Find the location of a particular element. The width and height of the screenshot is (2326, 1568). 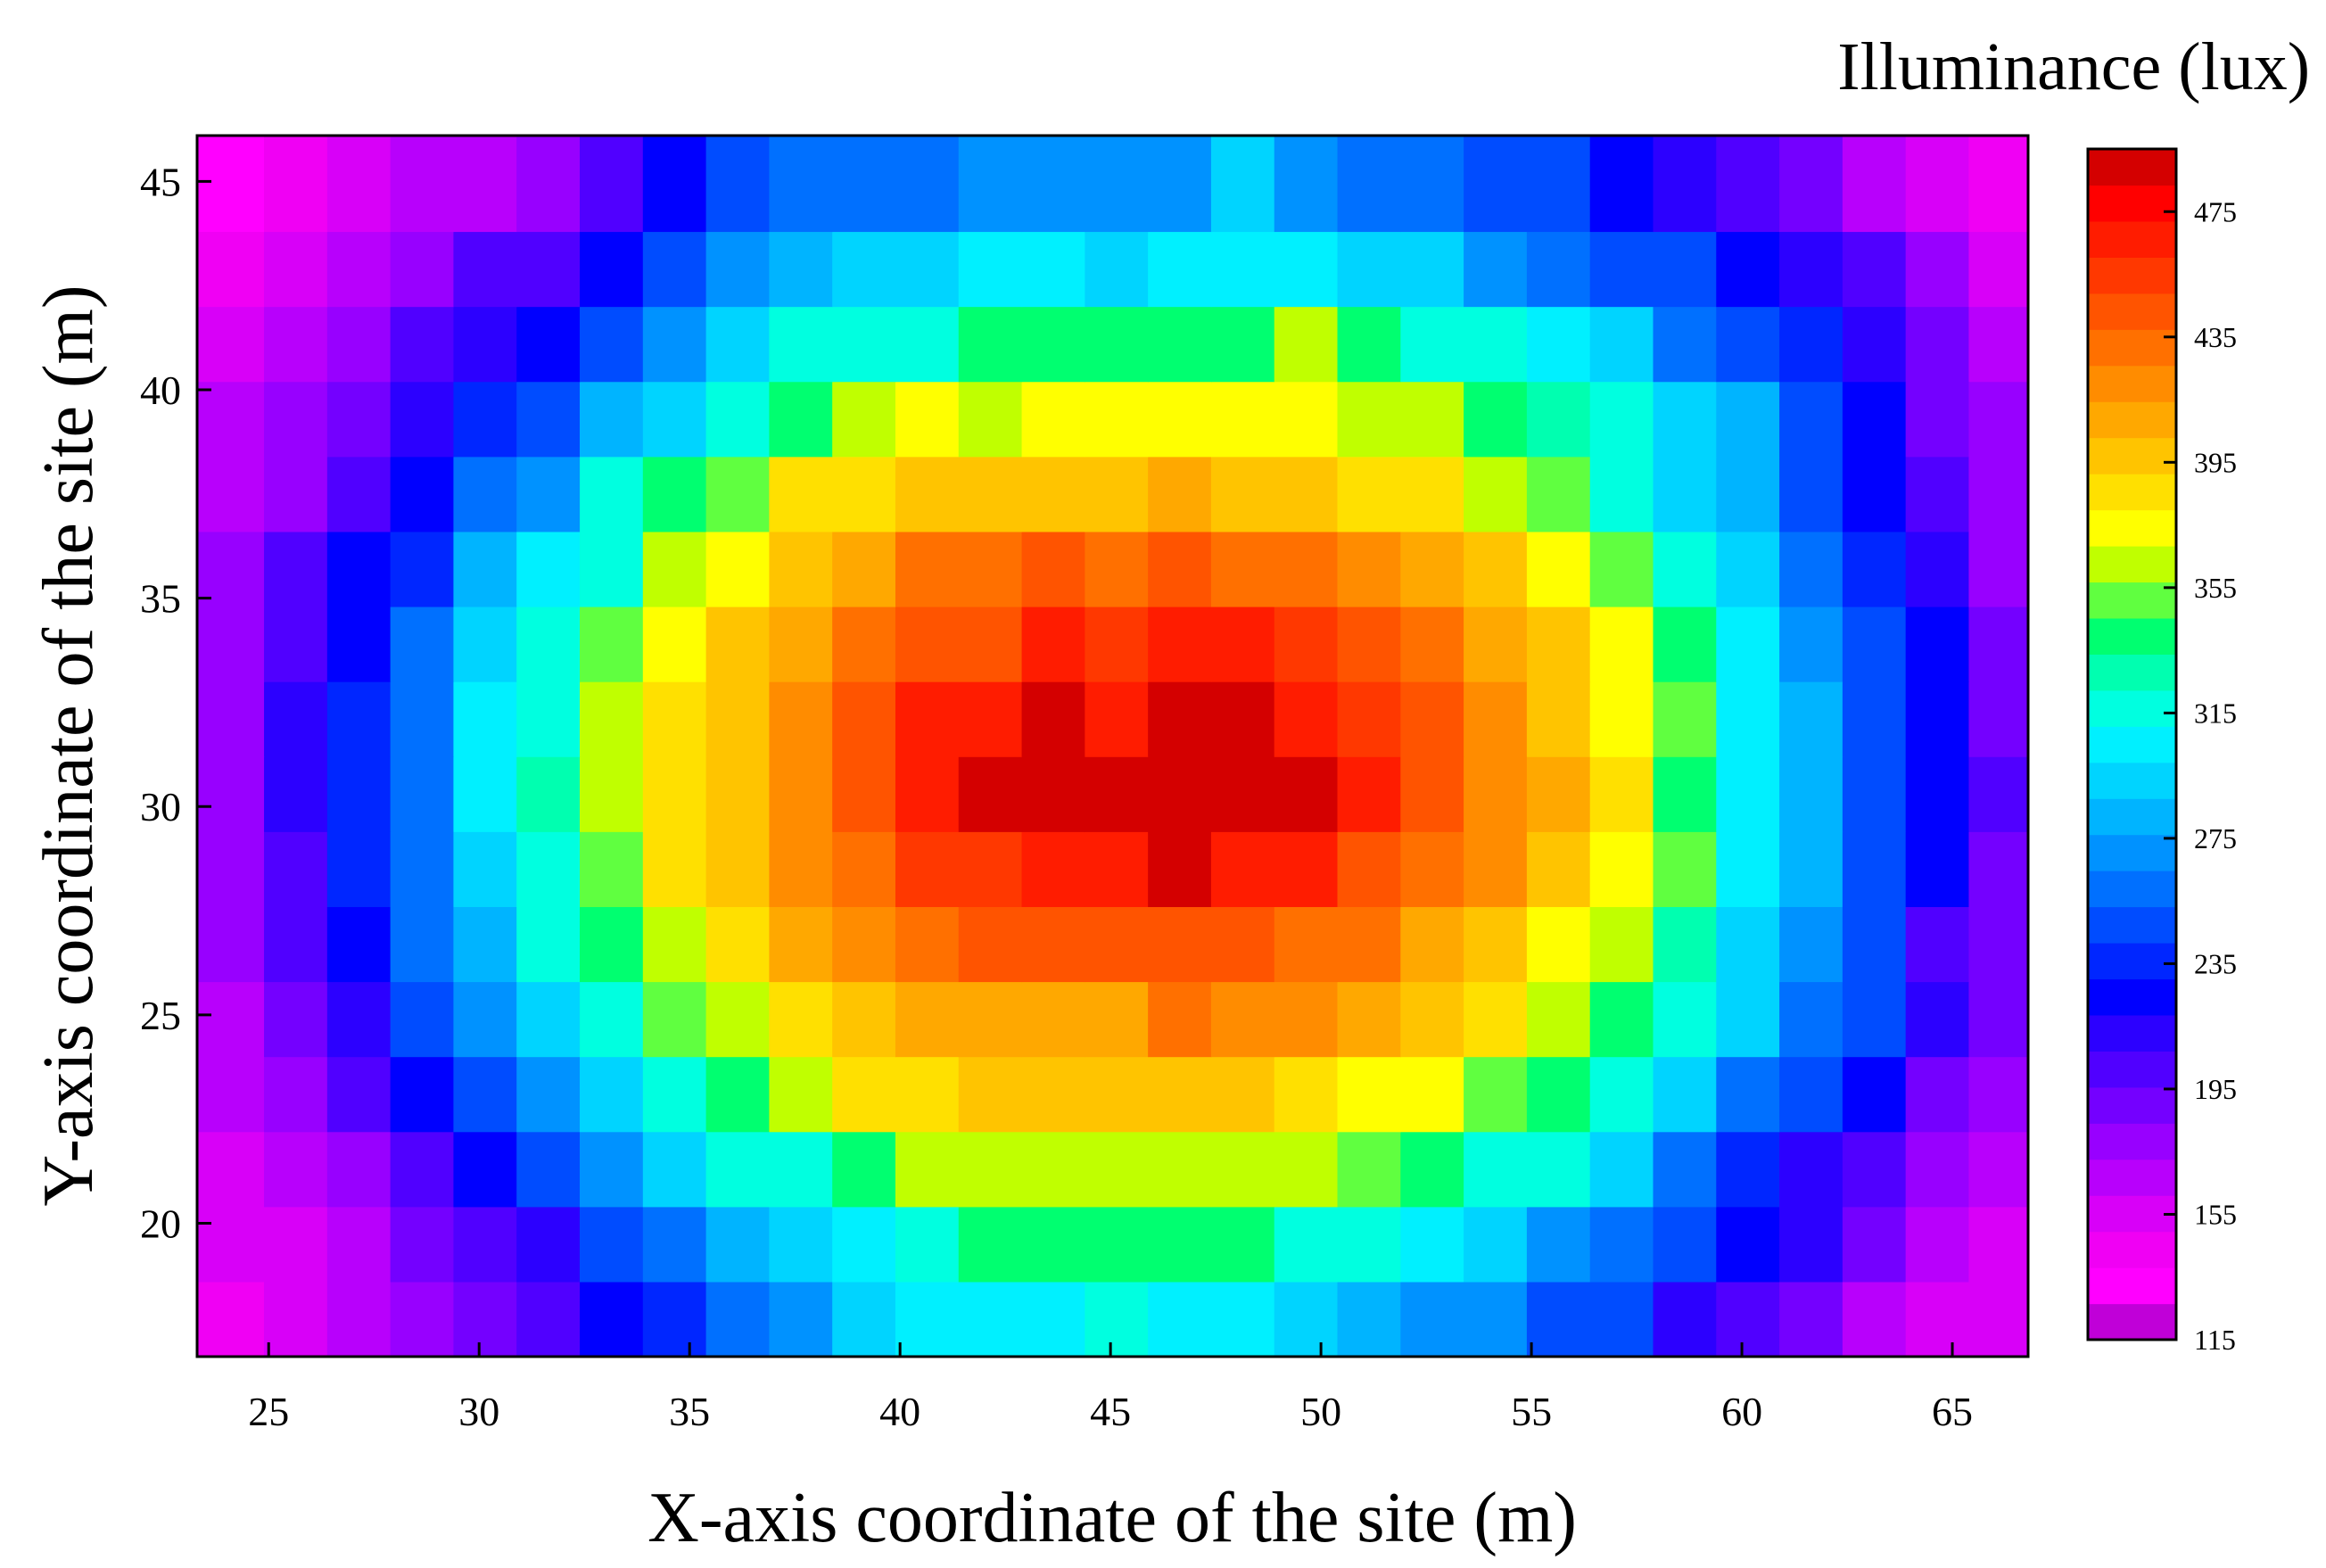

x-tick-label: 55 is located at coordinates (1532, 1411).